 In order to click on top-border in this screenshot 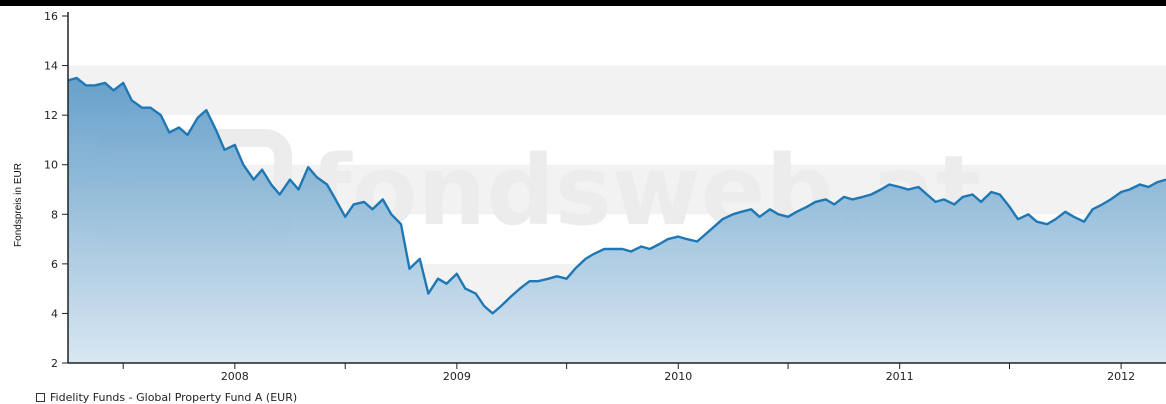, I will do `click(583, 3)`.